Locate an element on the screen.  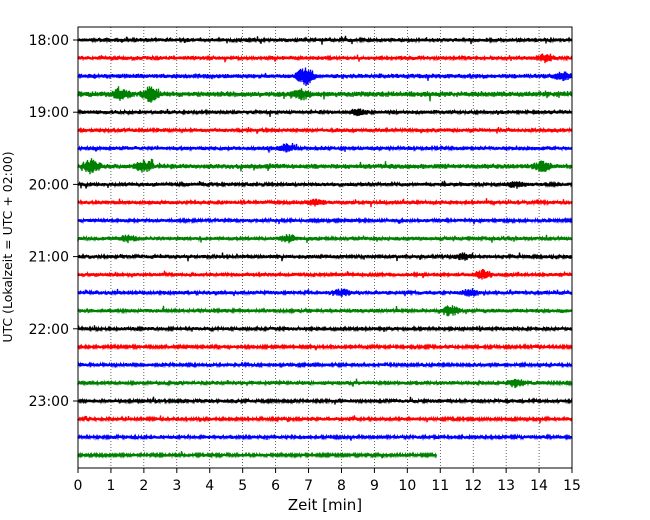
x-tick-label: 3 is located at coordinates (176, 486).